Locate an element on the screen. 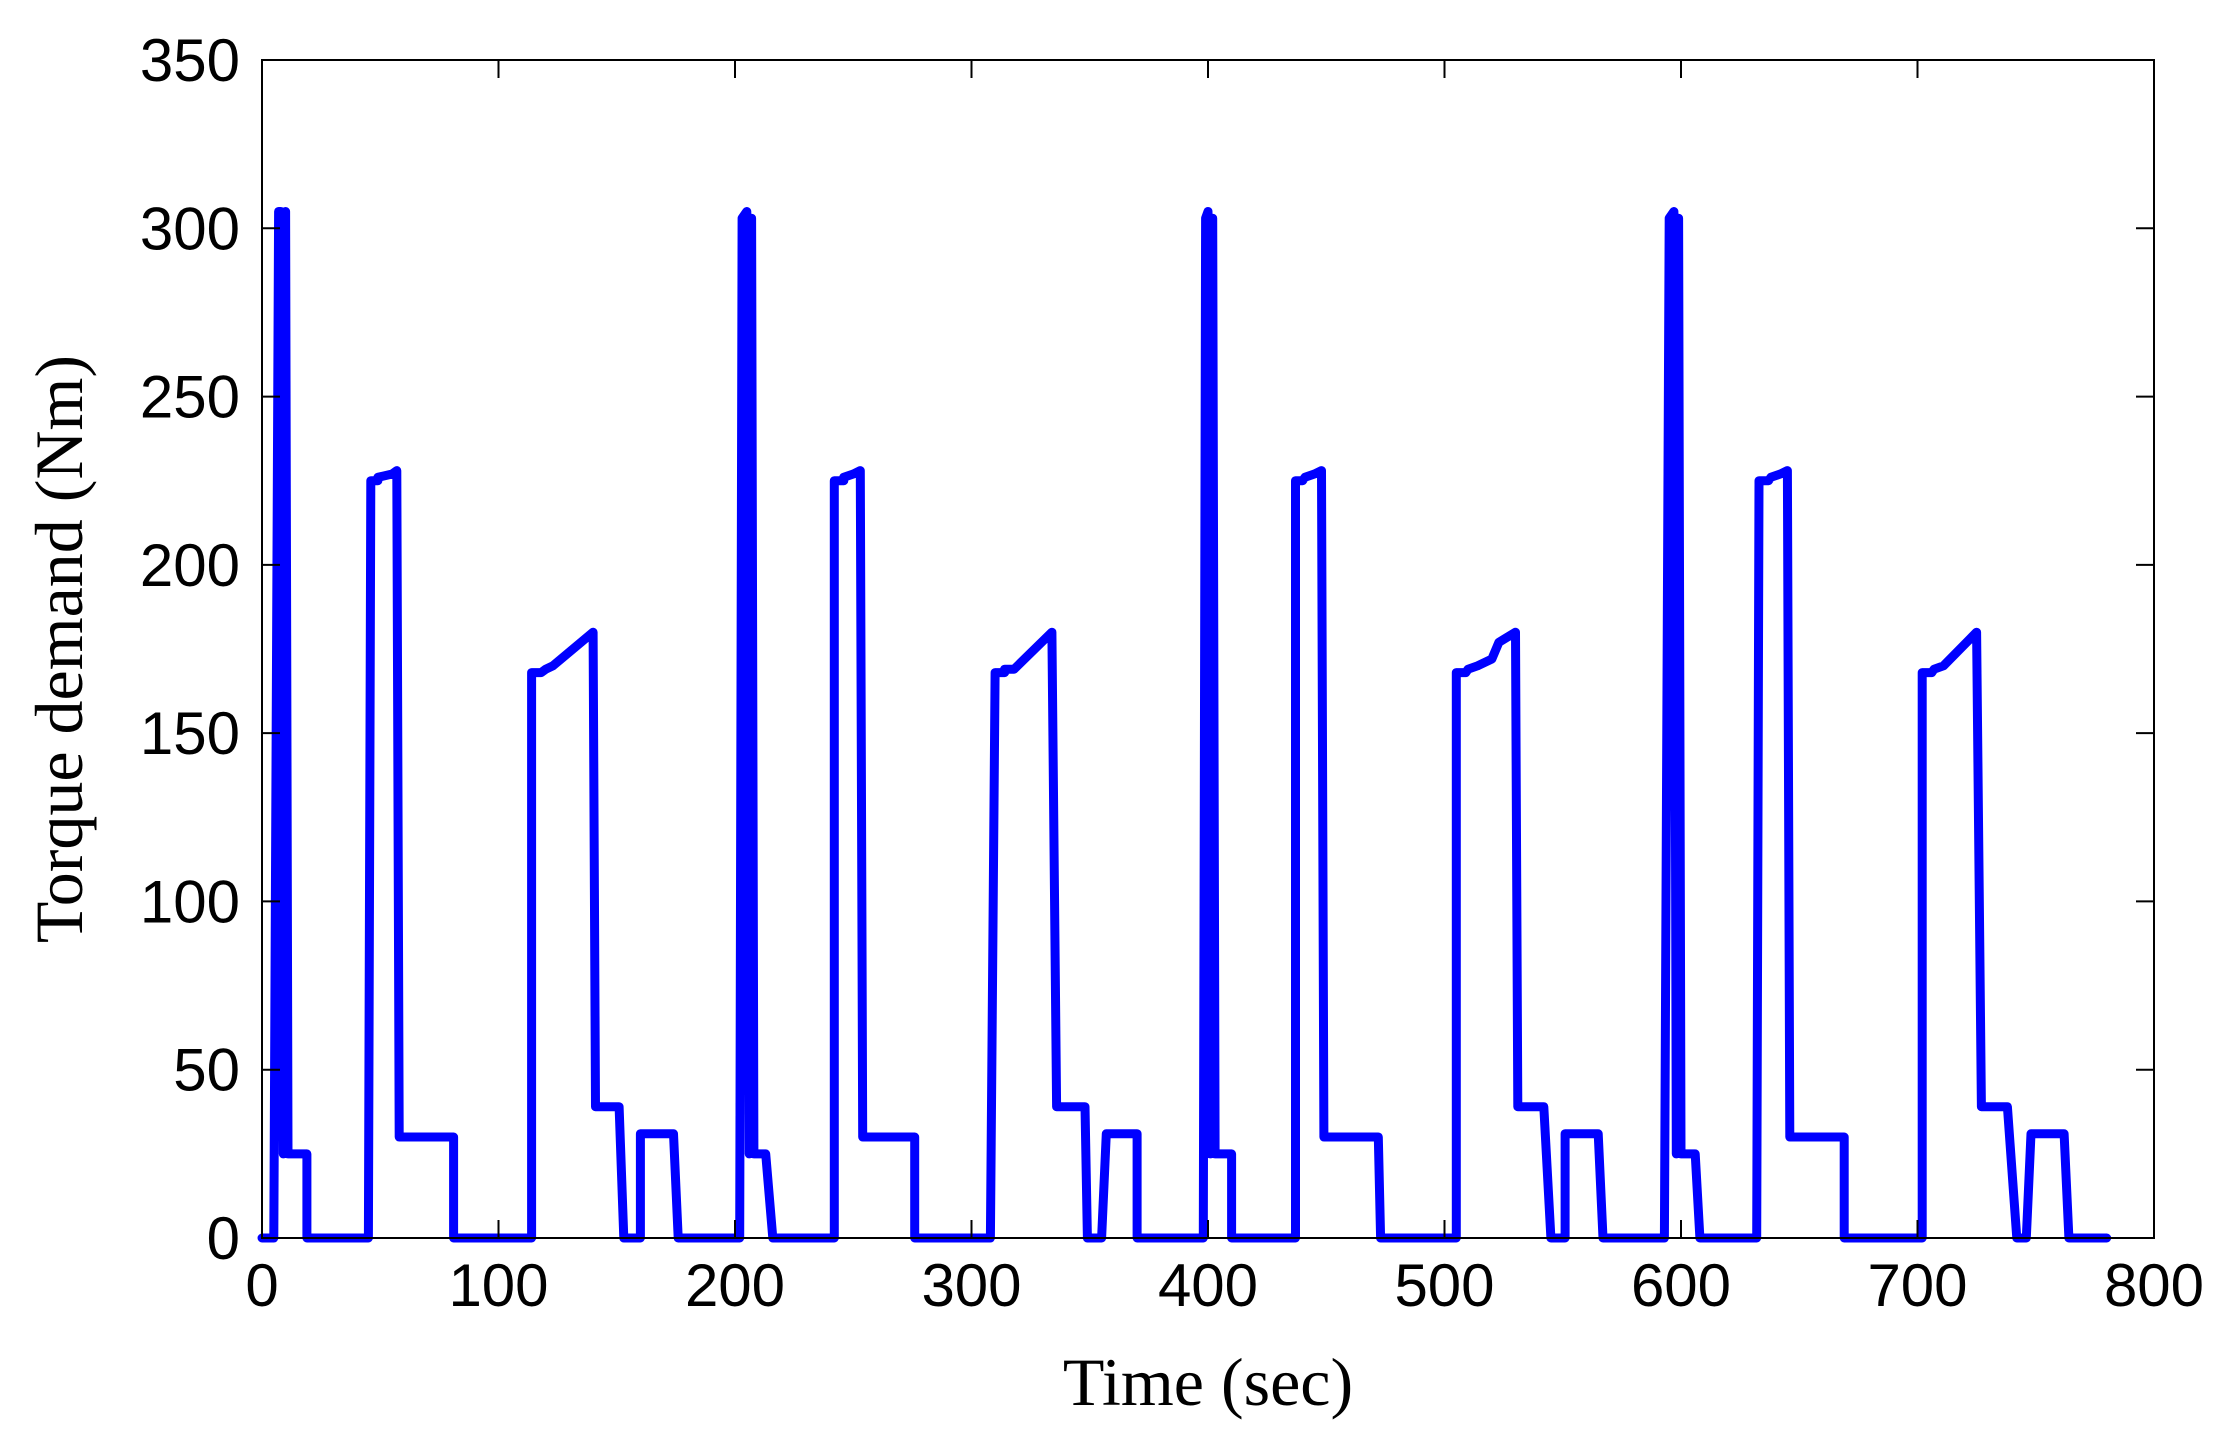 This screenshot has width=2237, height=1452. y-tick-labels: 0 50 100 150 200 250 300 350 is located at coordinates (190, 649).